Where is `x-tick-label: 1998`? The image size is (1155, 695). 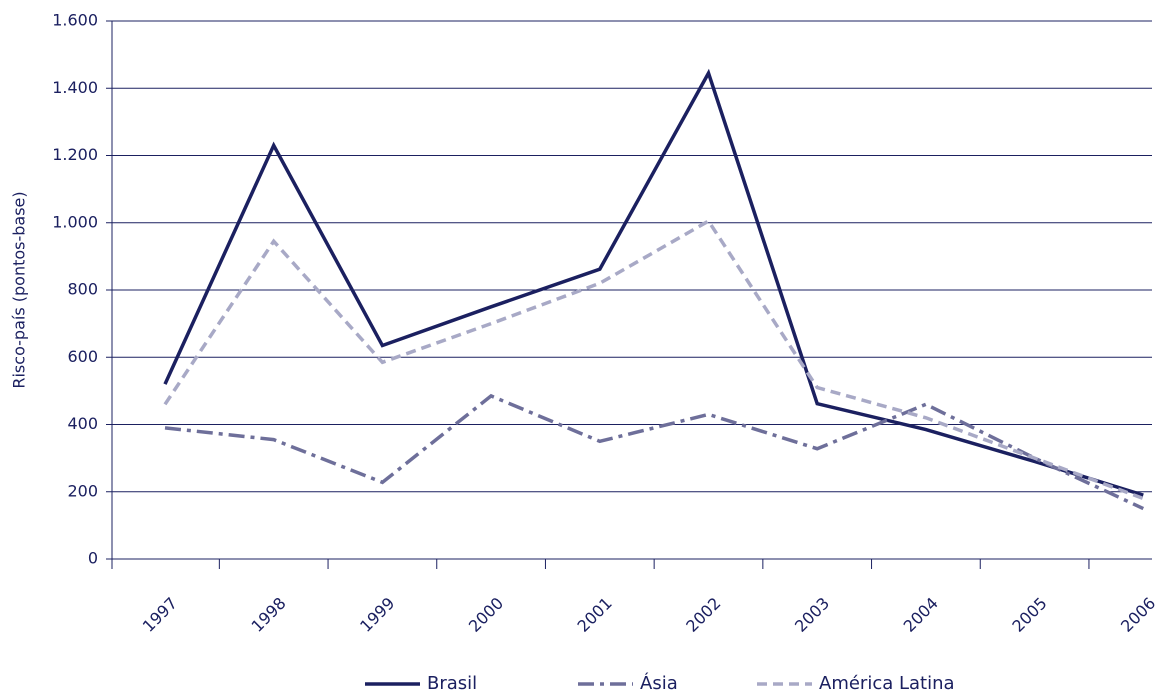
x-tick-label: 1998 is located at coordinates (268, 615).